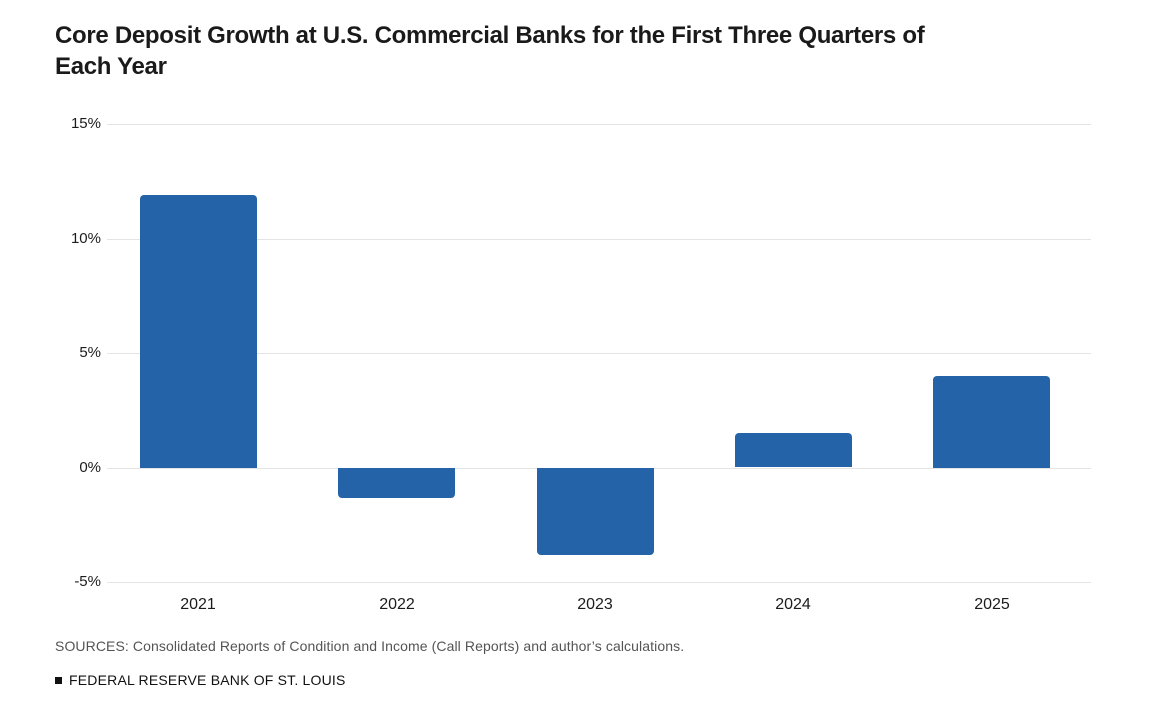  What do you see at coordinates (599, 582) in the screenshot?
I see `gridline--5%` at bounding box center [599, 582].